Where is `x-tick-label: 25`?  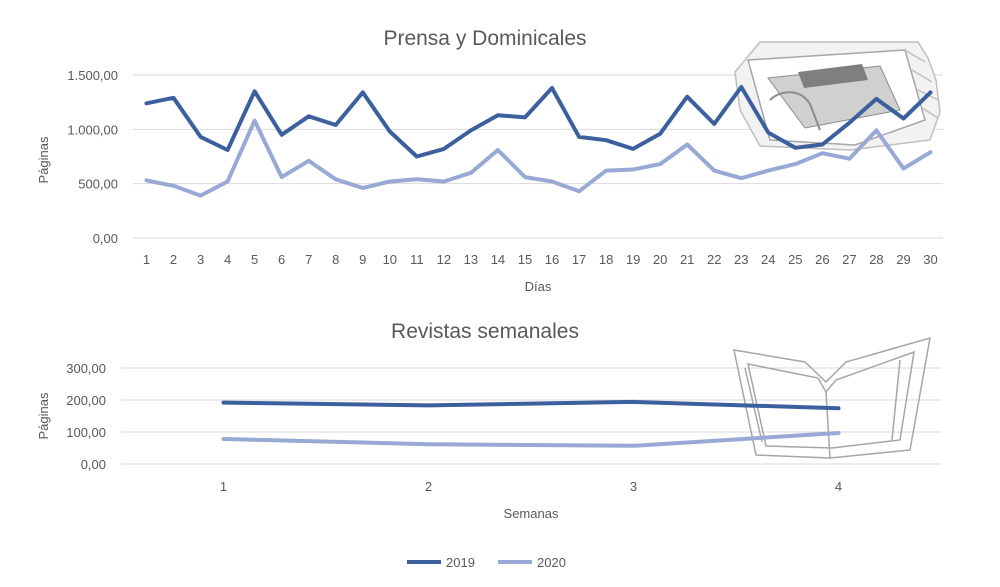 x-tick-label: 25 is located at coordinates (795, 259).